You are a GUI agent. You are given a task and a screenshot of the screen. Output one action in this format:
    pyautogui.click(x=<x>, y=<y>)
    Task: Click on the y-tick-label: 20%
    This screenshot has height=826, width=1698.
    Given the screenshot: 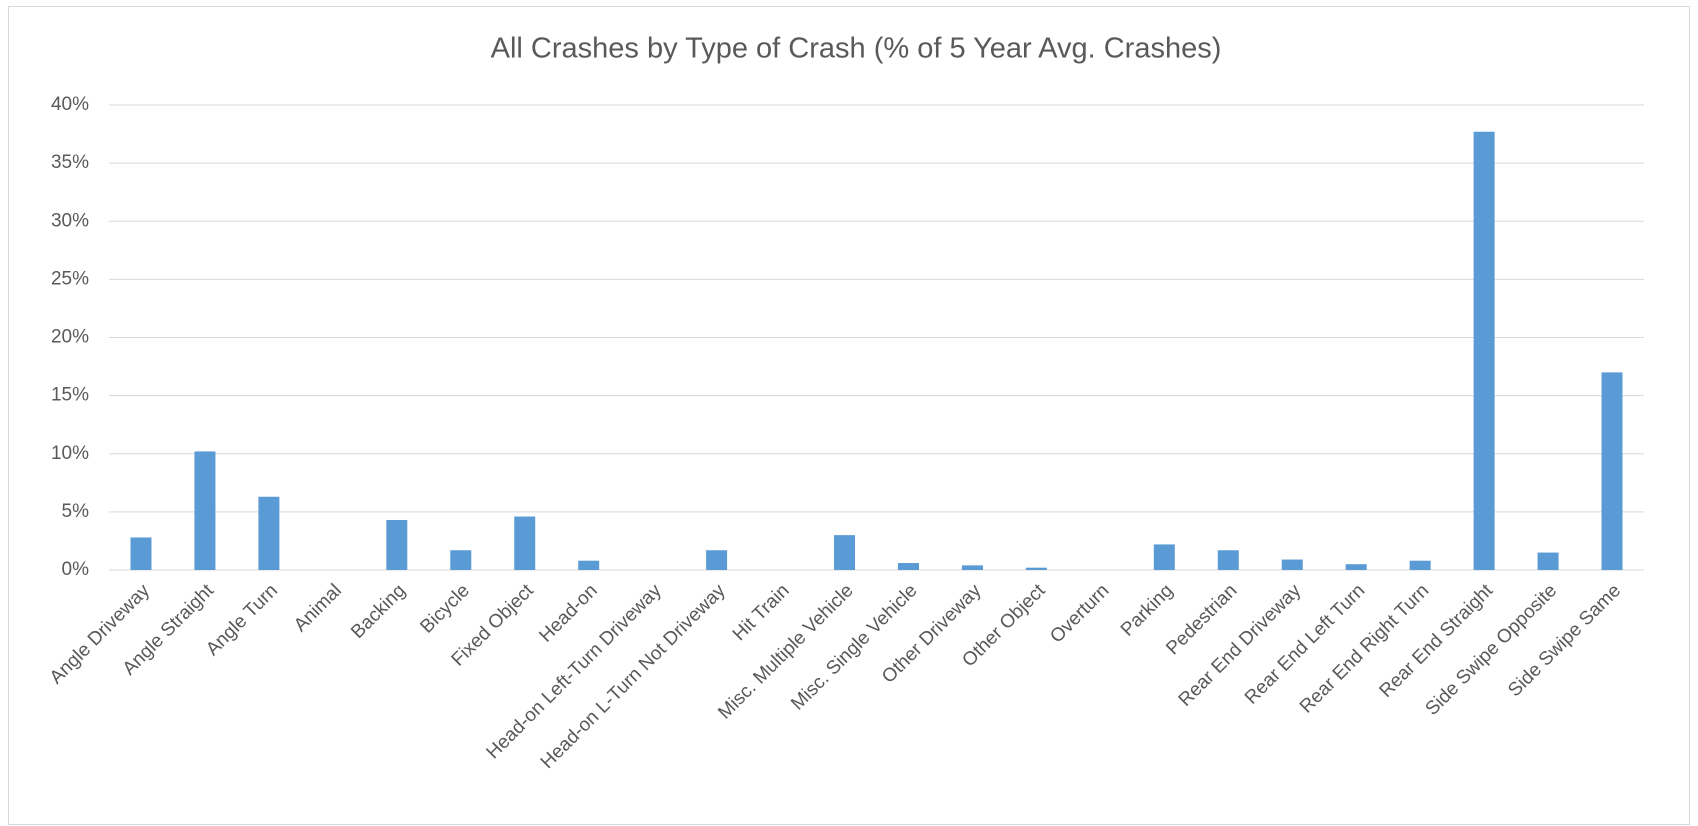 What is the action you would take?
    pyautogui.click(x=70, y=337)
    